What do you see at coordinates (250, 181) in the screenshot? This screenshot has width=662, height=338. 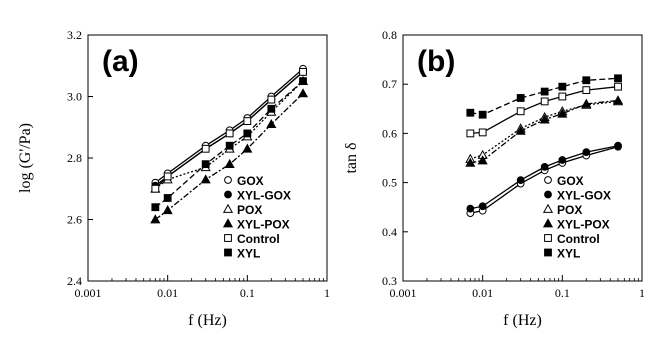 I see `legend-label: GOX` at bounding box center [250, 181].